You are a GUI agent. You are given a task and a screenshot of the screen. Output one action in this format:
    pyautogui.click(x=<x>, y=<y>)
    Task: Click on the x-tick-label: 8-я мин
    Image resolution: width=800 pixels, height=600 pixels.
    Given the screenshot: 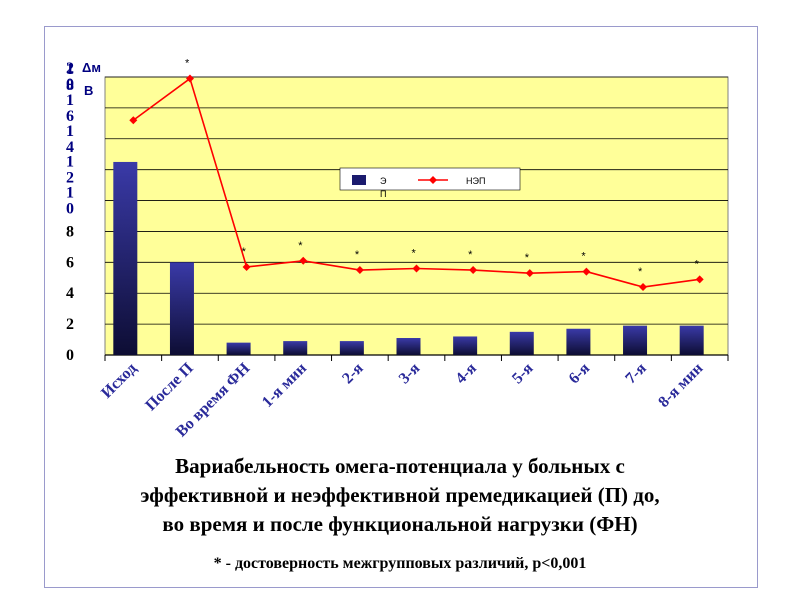 What is the action you would take?
    pyautogui.click(x=680, y=385)
    